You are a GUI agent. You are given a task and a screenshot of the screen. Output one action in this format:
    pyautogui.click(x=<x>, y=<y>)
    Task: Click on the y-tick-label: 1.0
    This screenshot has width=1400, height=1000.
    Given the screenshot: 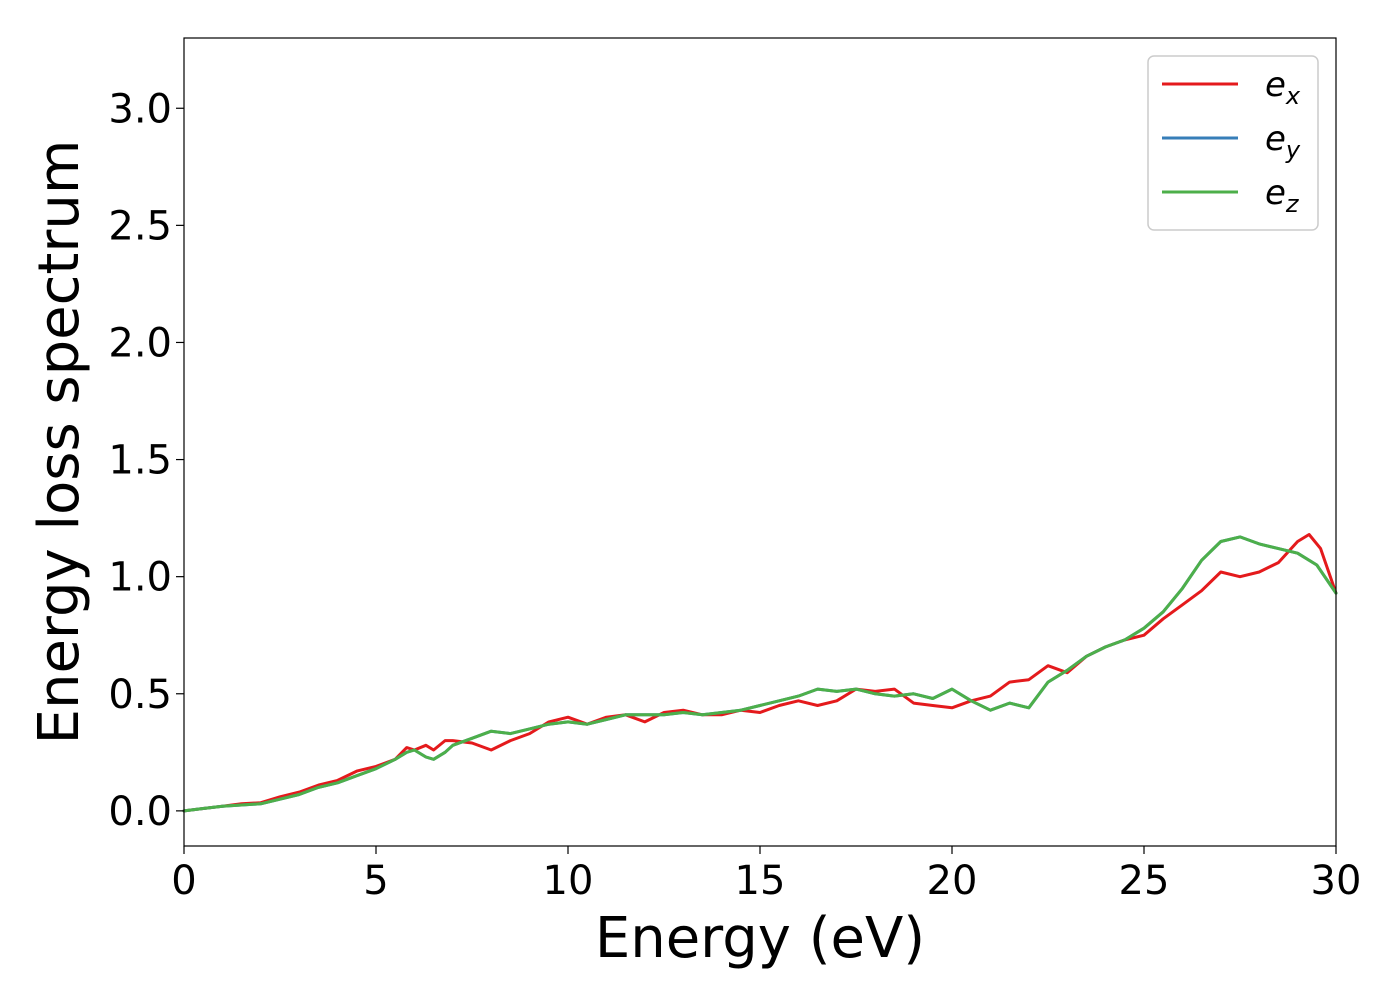 What is the action you would take?
    pyautogui.click(x=140, y=578)
    